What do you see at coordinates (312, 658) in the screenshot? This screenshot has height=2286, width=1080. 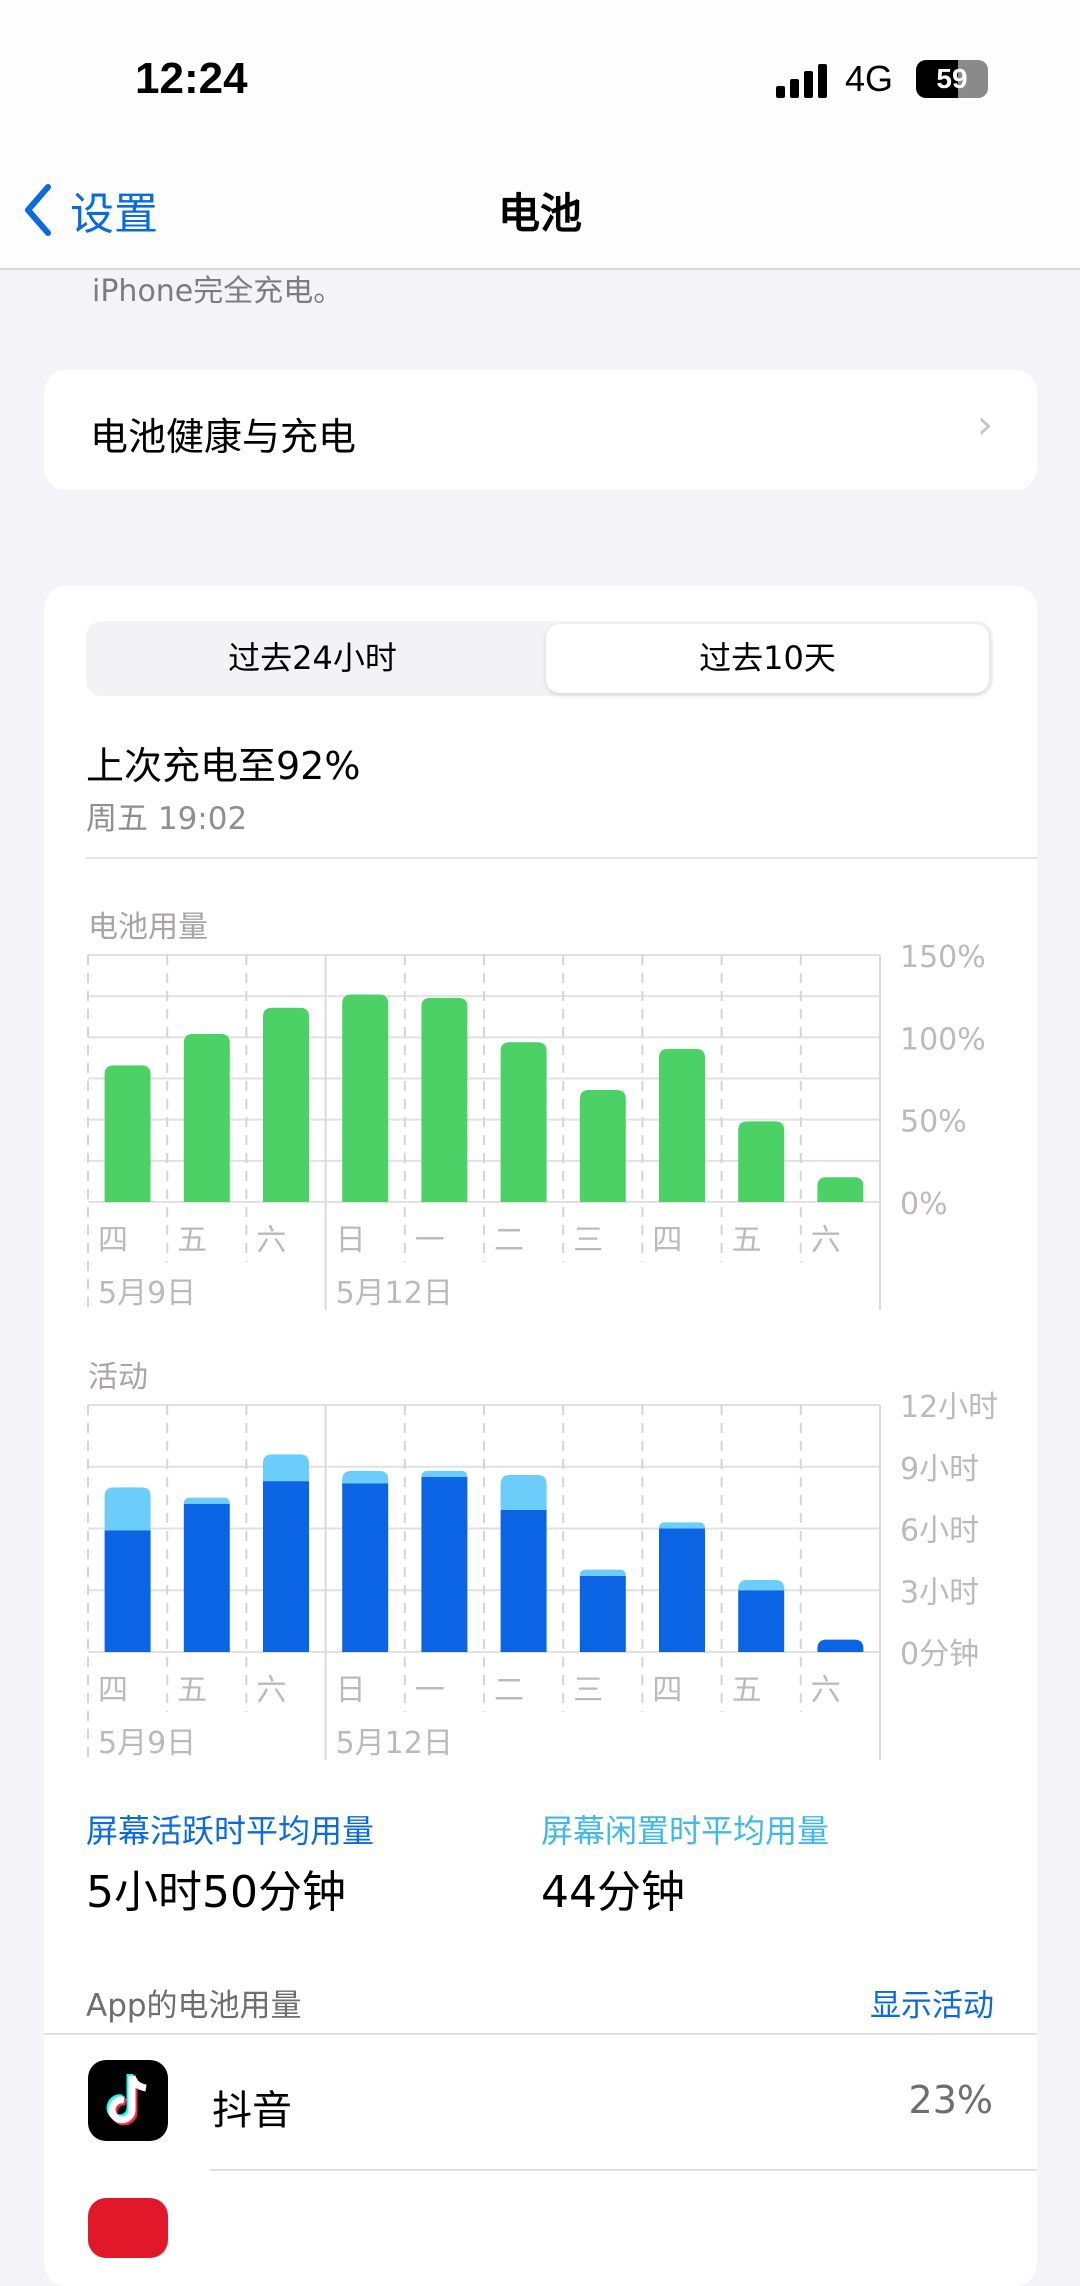 I see `tab-last-24-hours: 过去24小时` at bounding box center [312, 658].